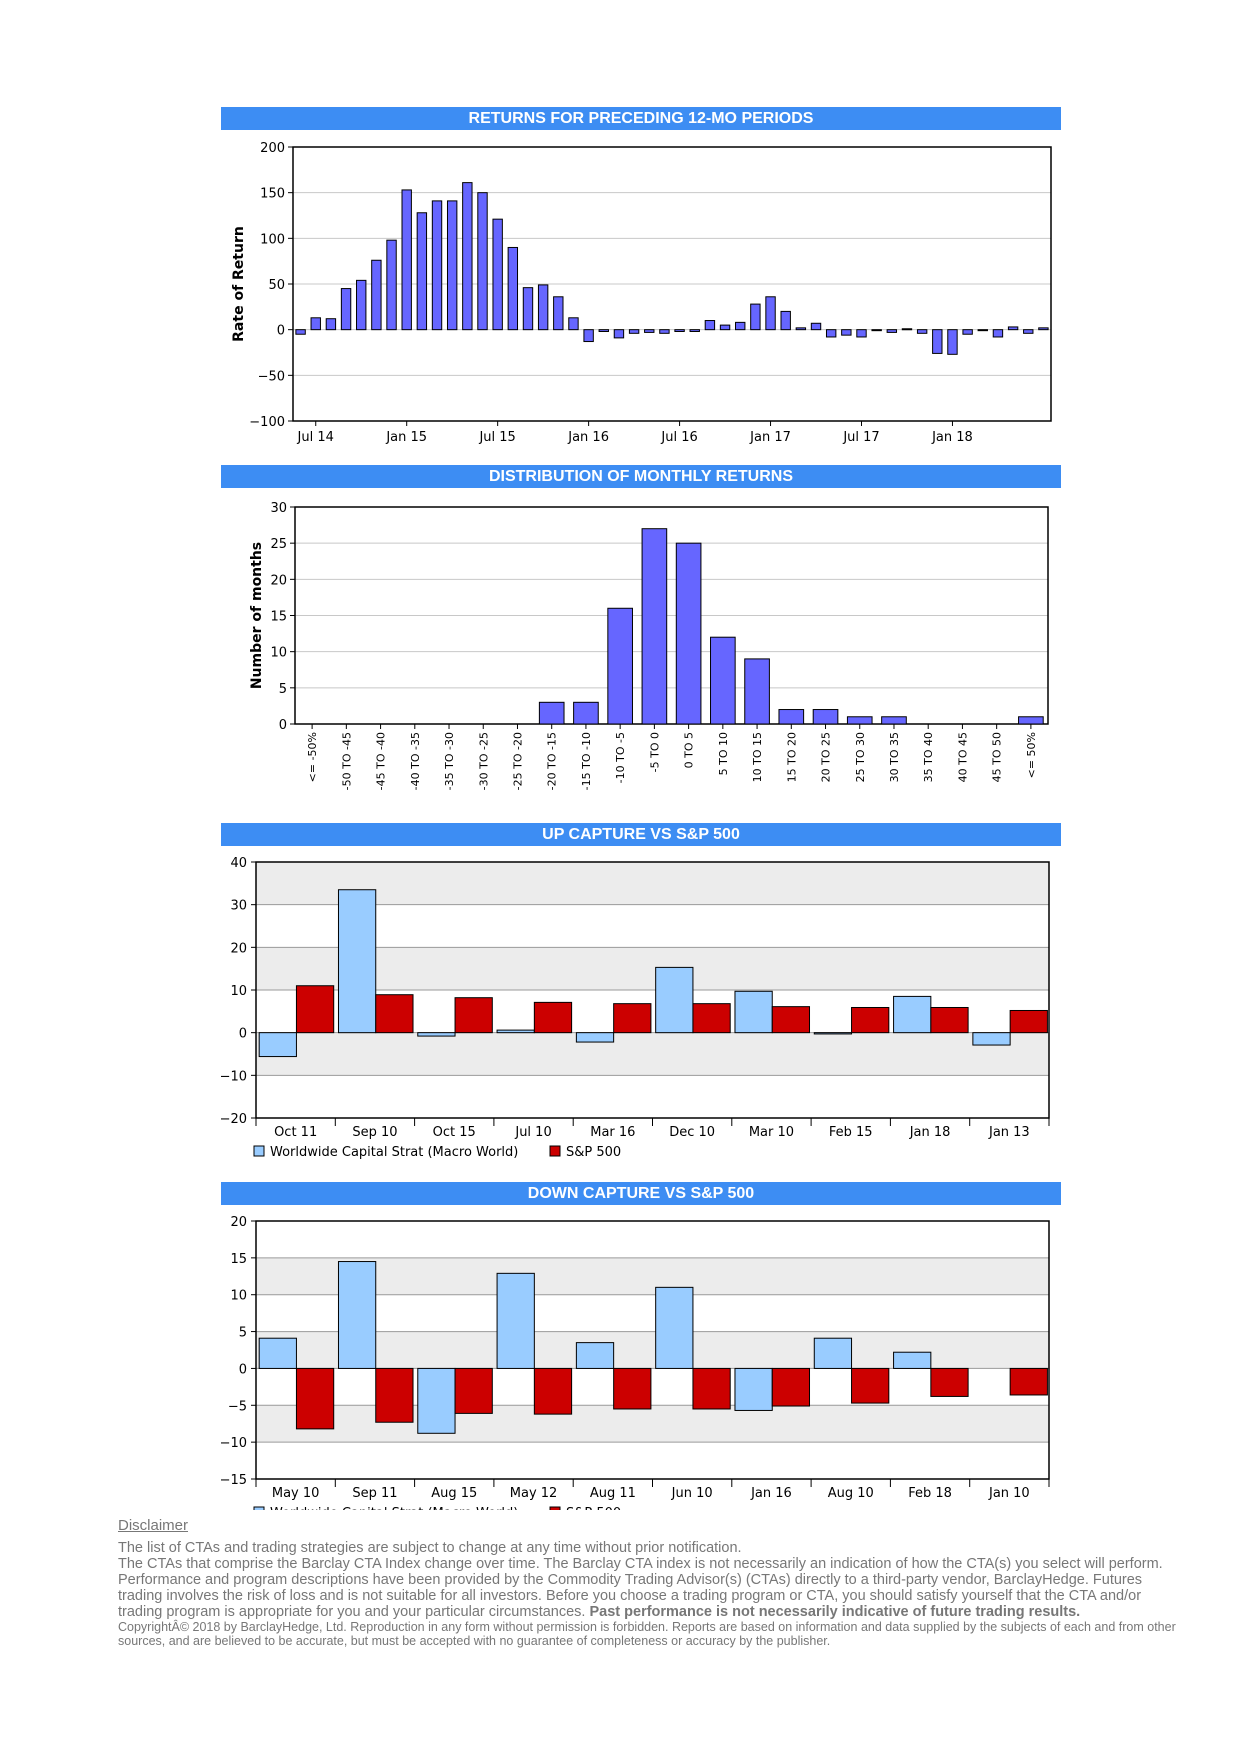 This screenshot has width=1240, height=1754. What do you see at coordinates (552, 761) in the screenshot?
I see `x-tick-label: -20 TO -15` at bounding box center [552, 761].